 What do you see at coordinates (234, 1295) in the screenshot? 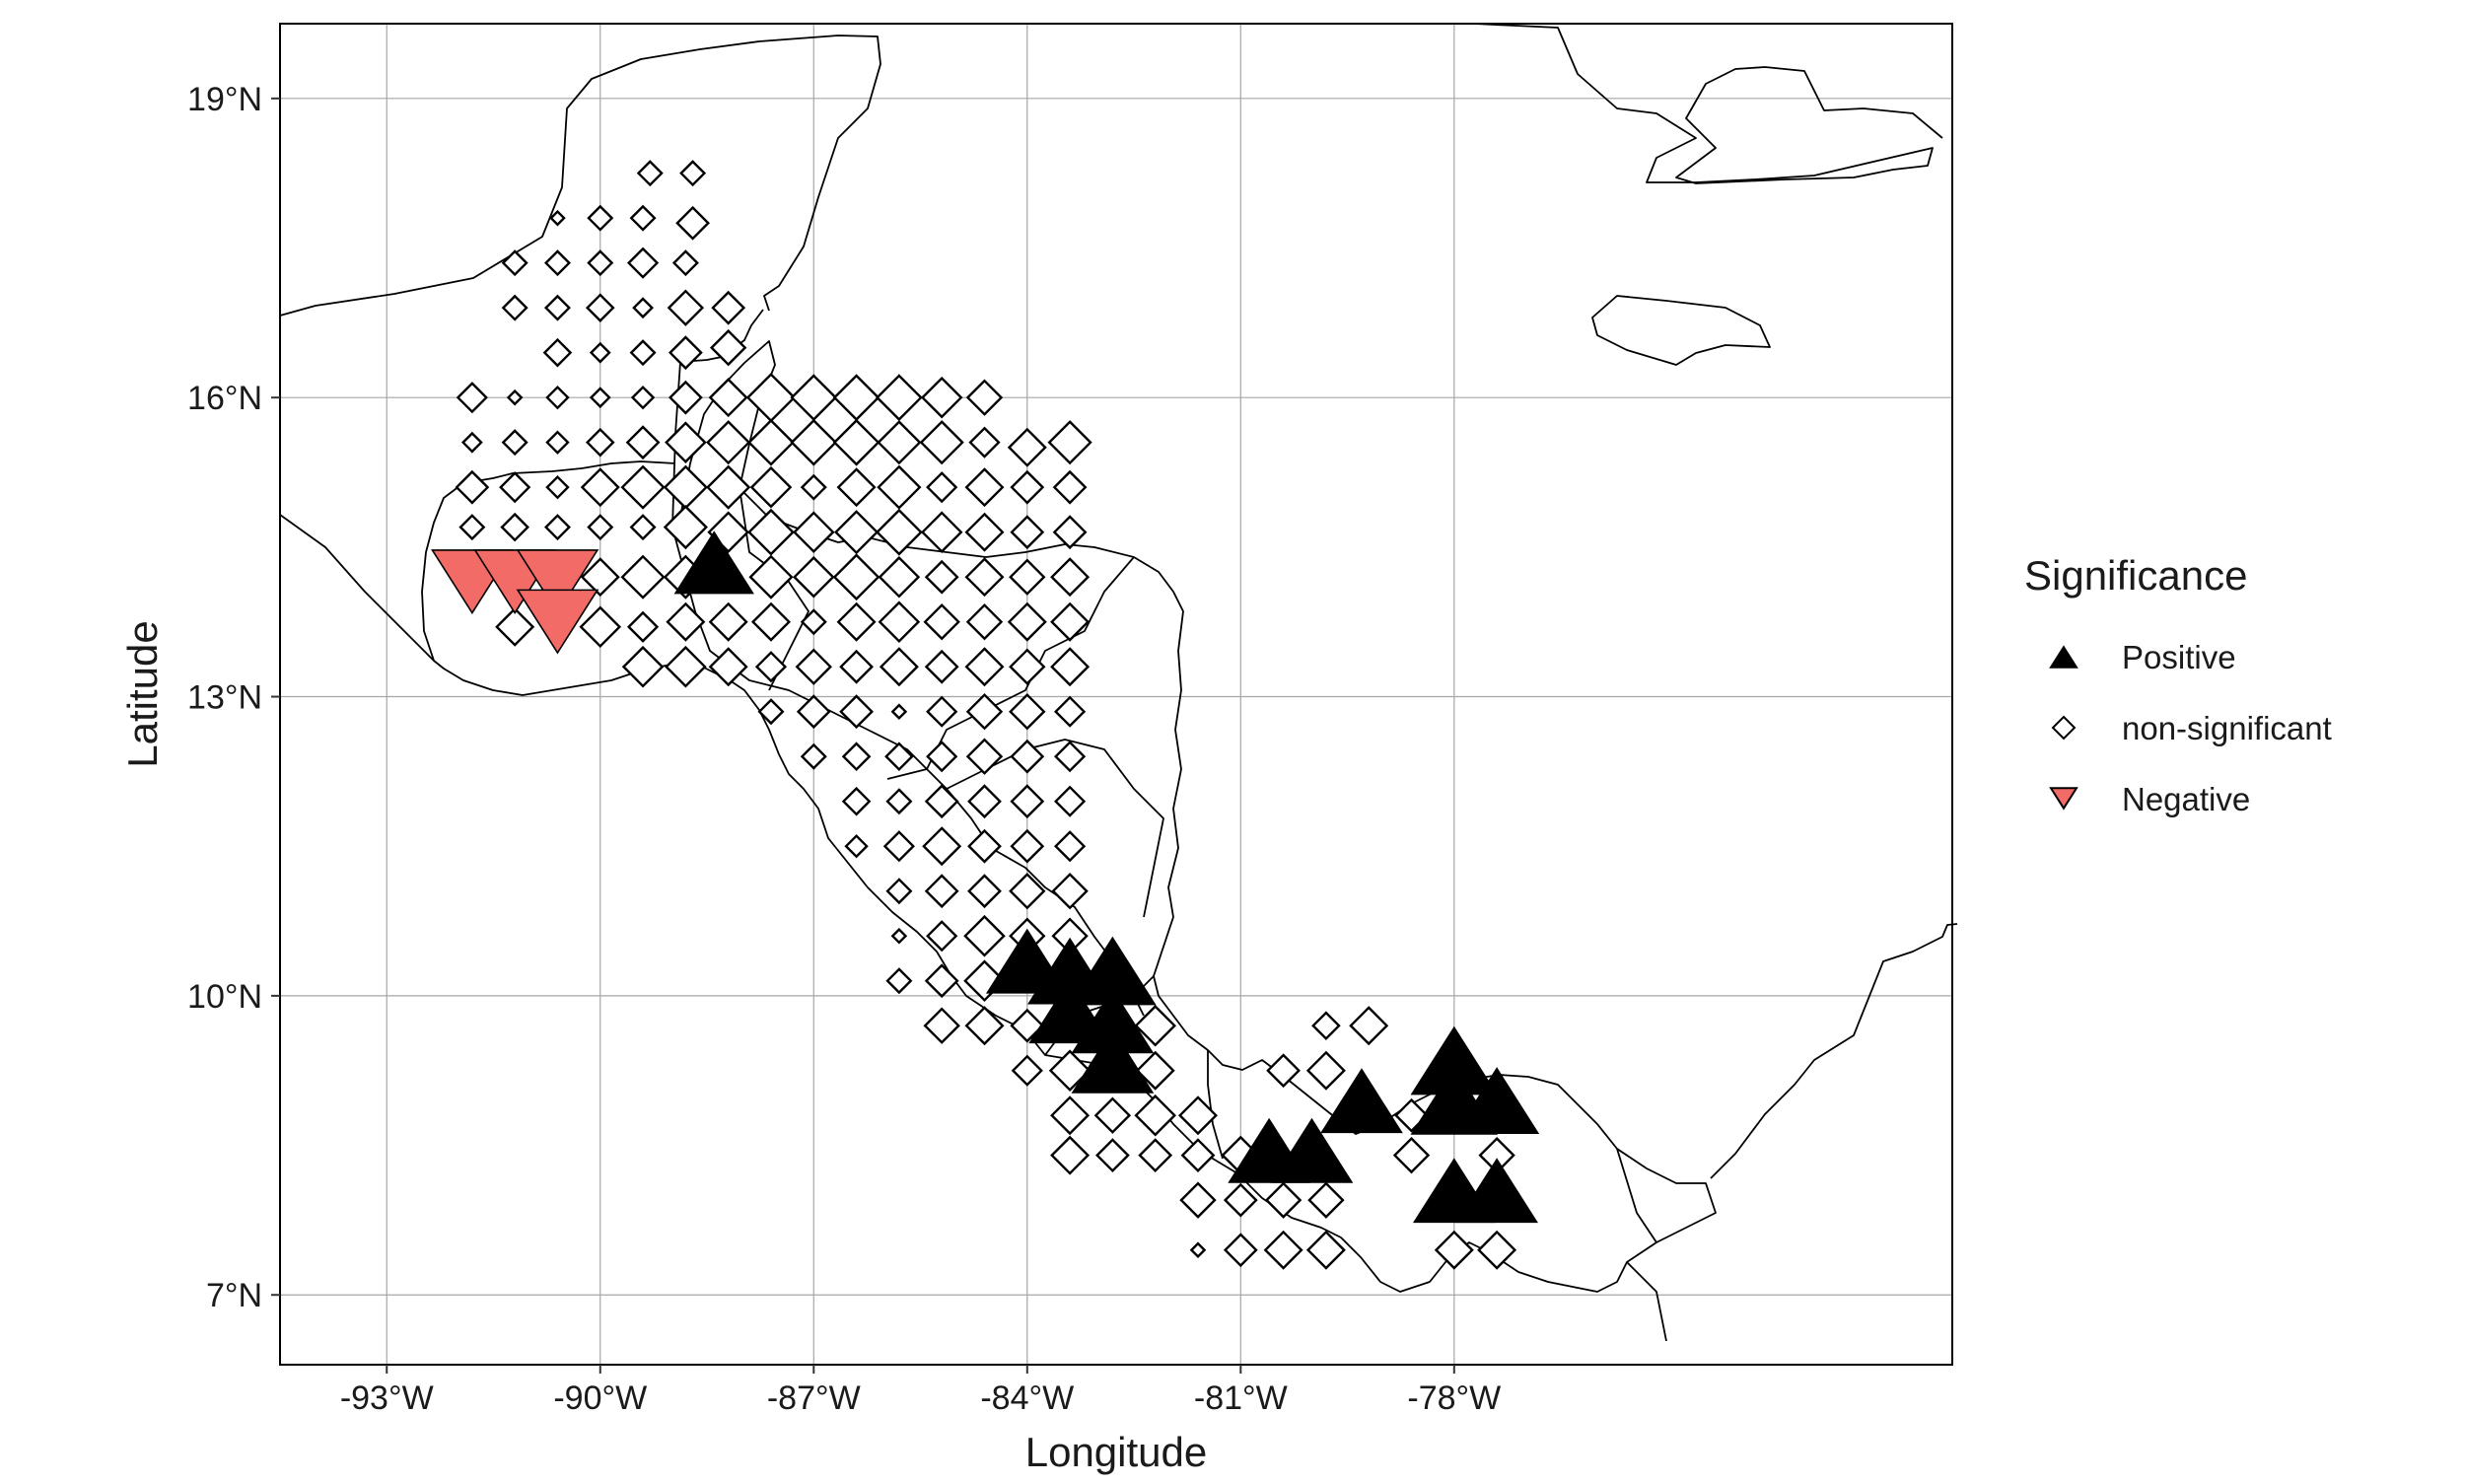
I see `y-tick-label-0: 7°N` at bounding box center [234, 1295].